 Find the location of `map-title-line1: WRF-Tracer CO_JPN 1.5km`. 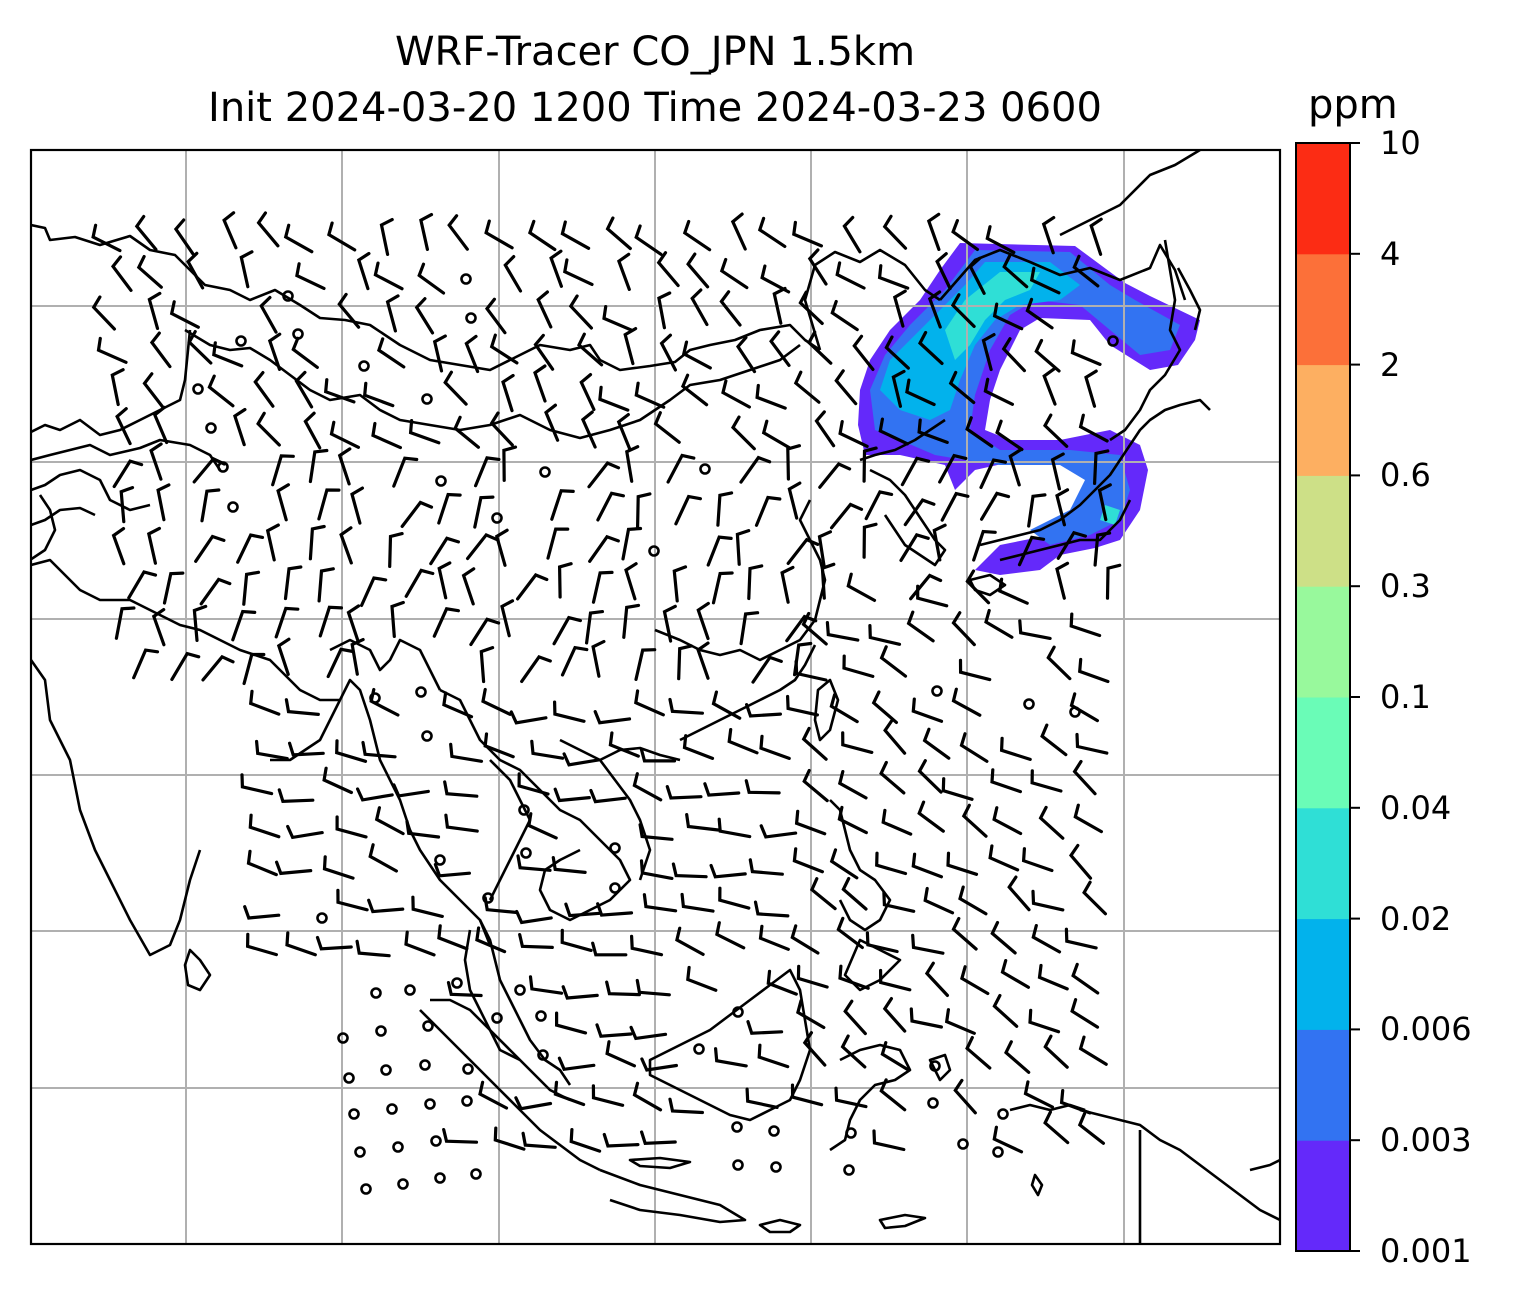

map-title-line1: WRF-Tracer CO_JPN 1.5km is located at coordinates (655, 52).